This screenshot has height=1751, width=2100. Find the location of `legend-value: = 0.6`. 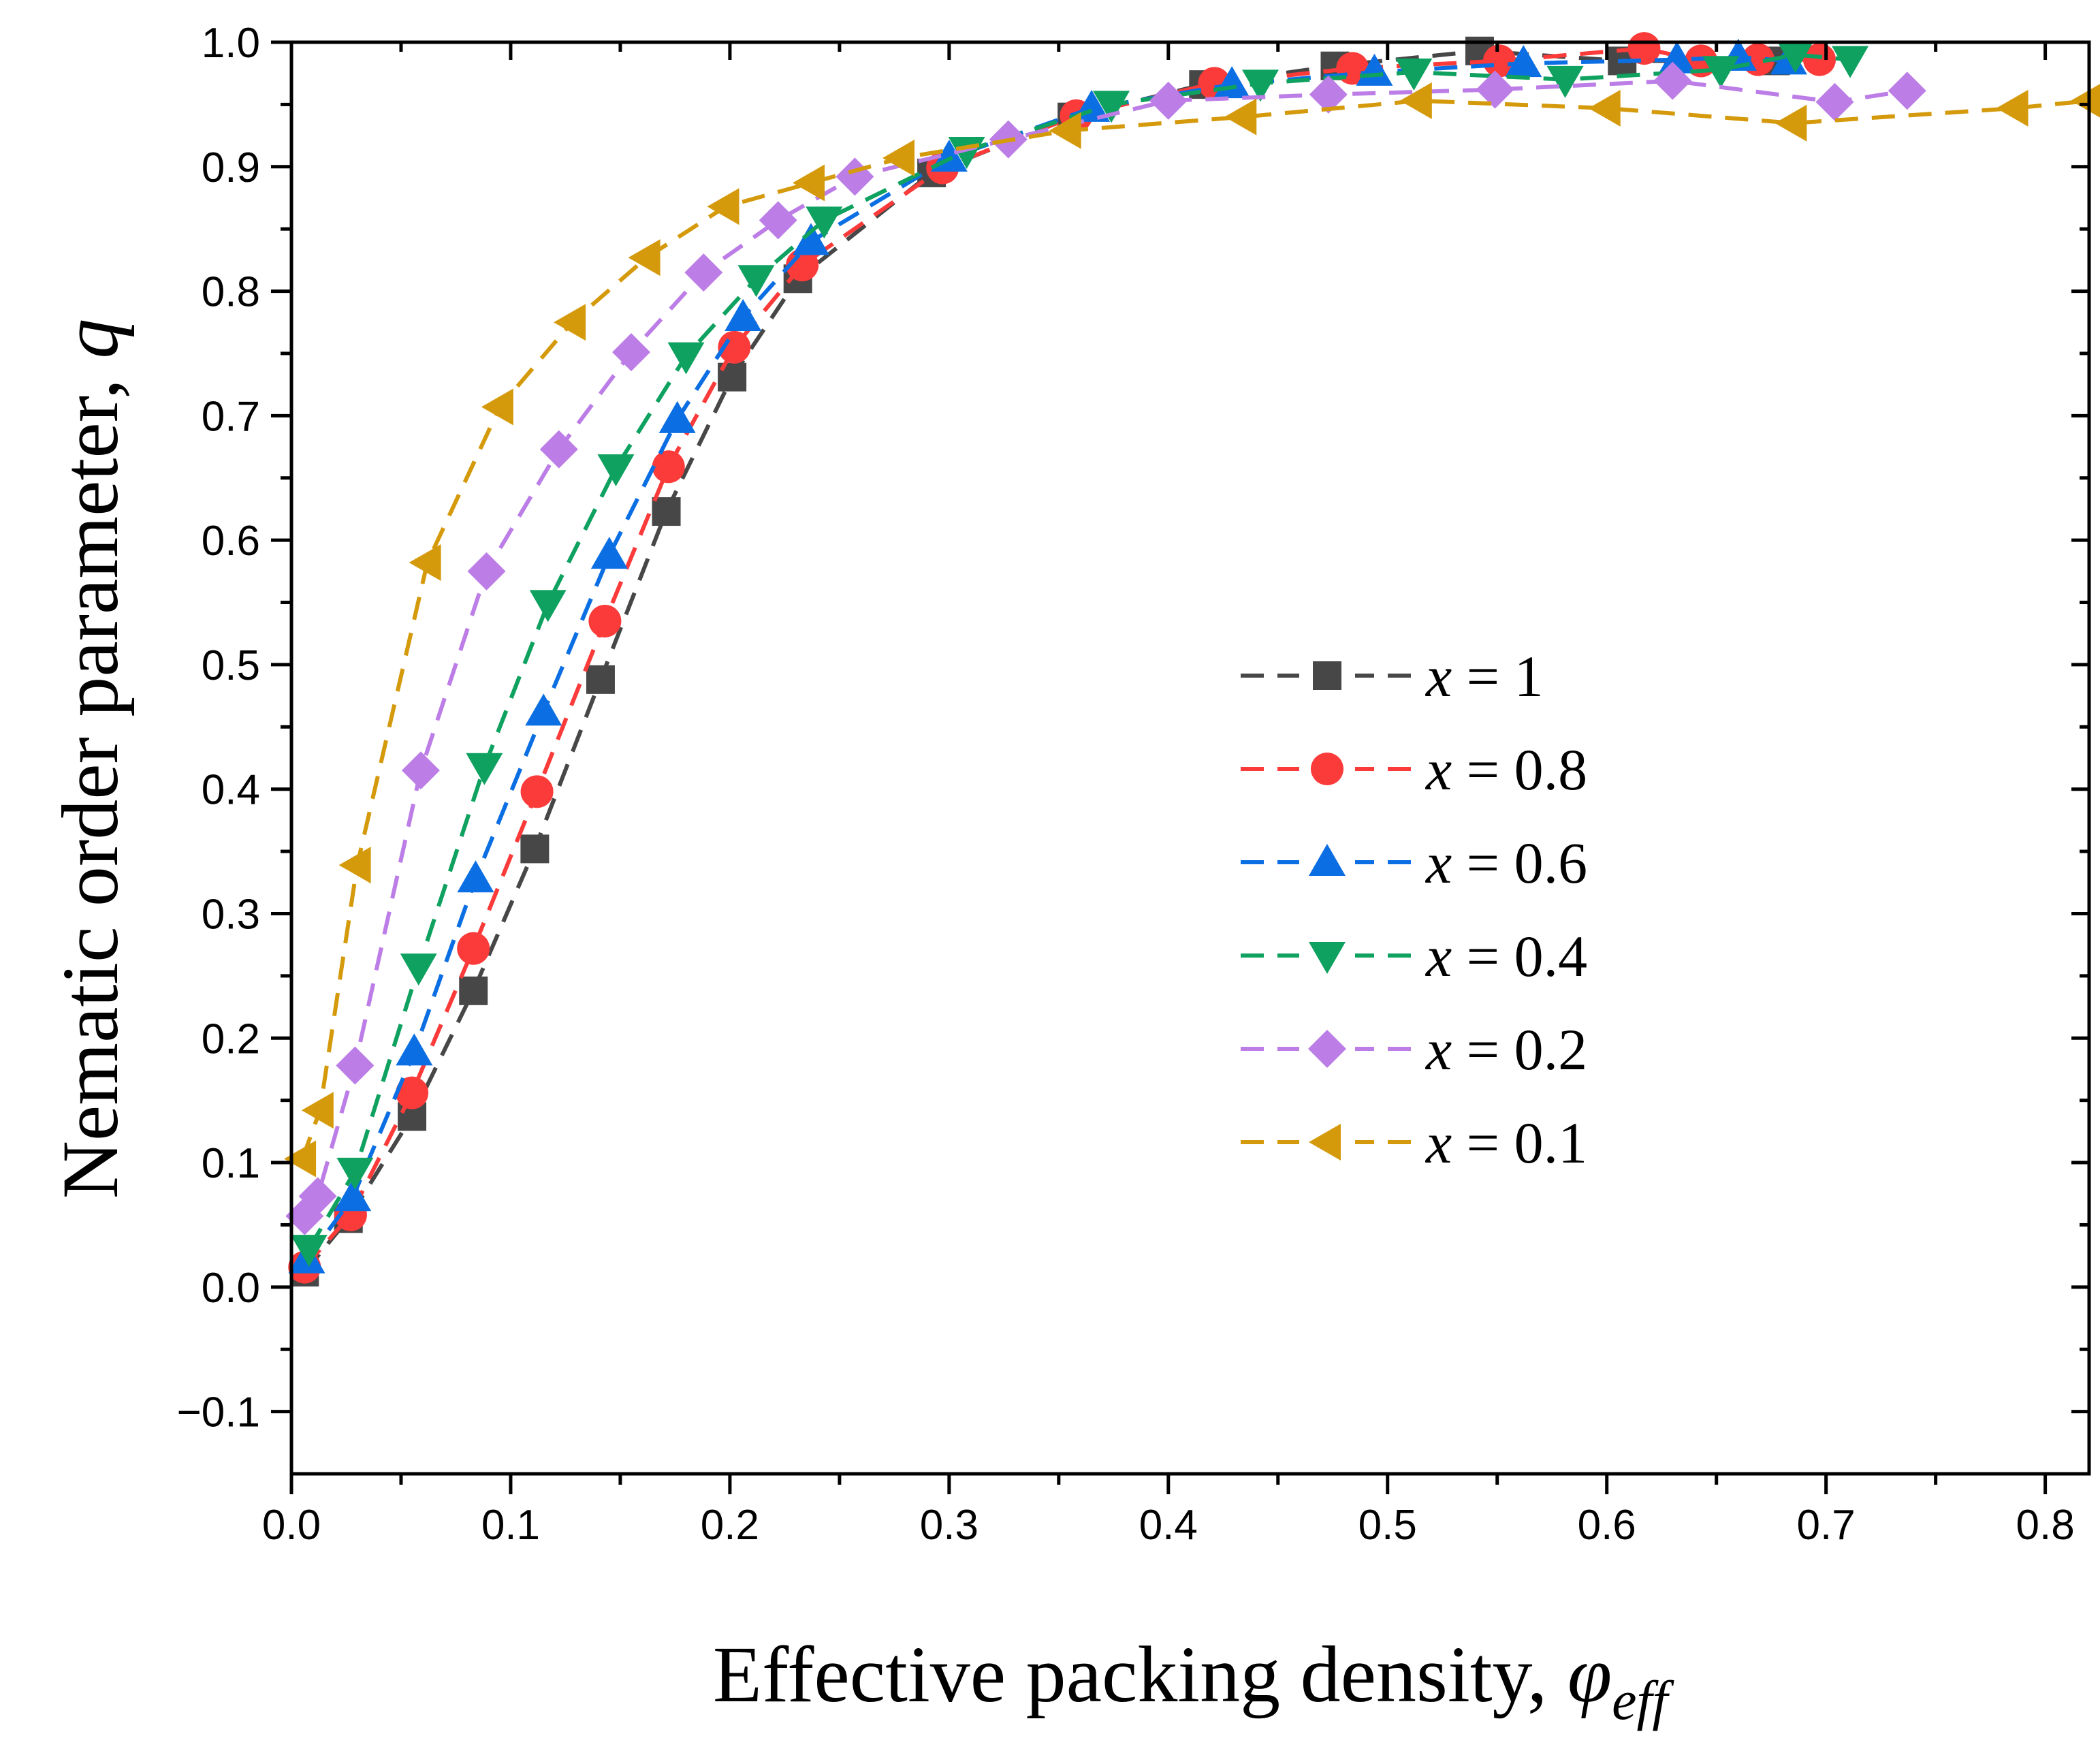

legend-value: = 0.6 is located at coordinates (1520, 863).